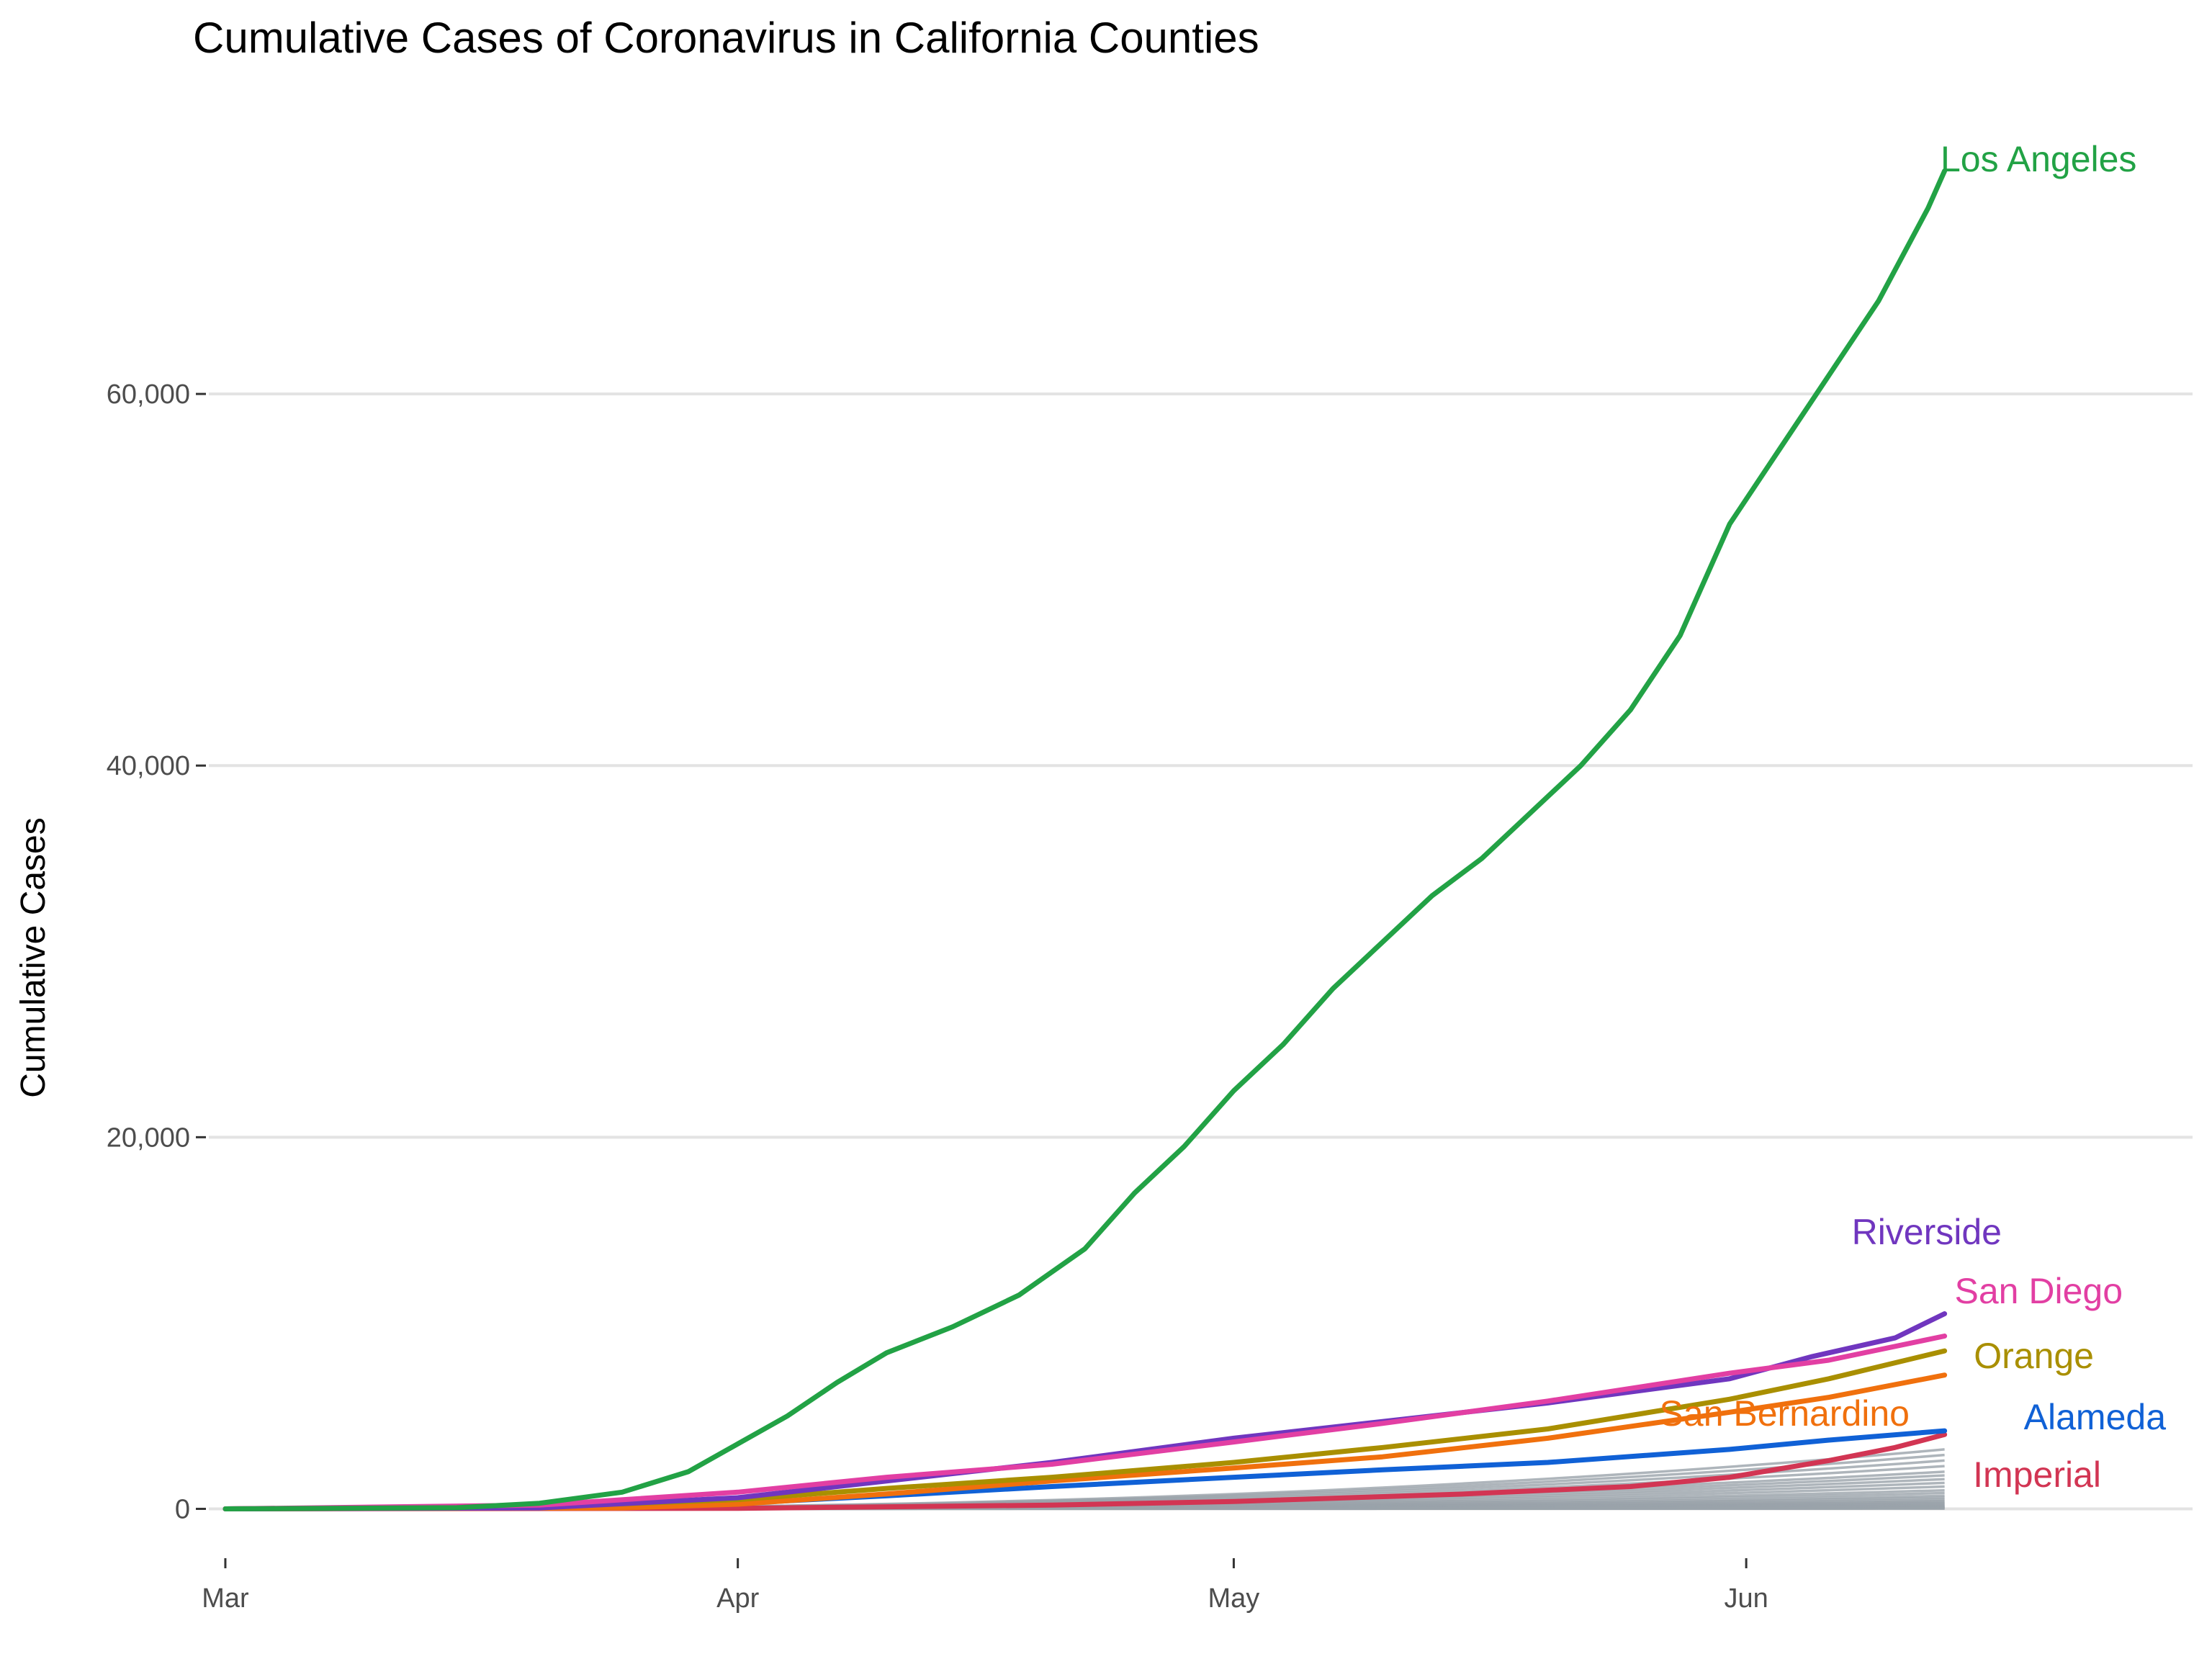  I want to click on x-tick-label: Apr, so click(738, 1598).